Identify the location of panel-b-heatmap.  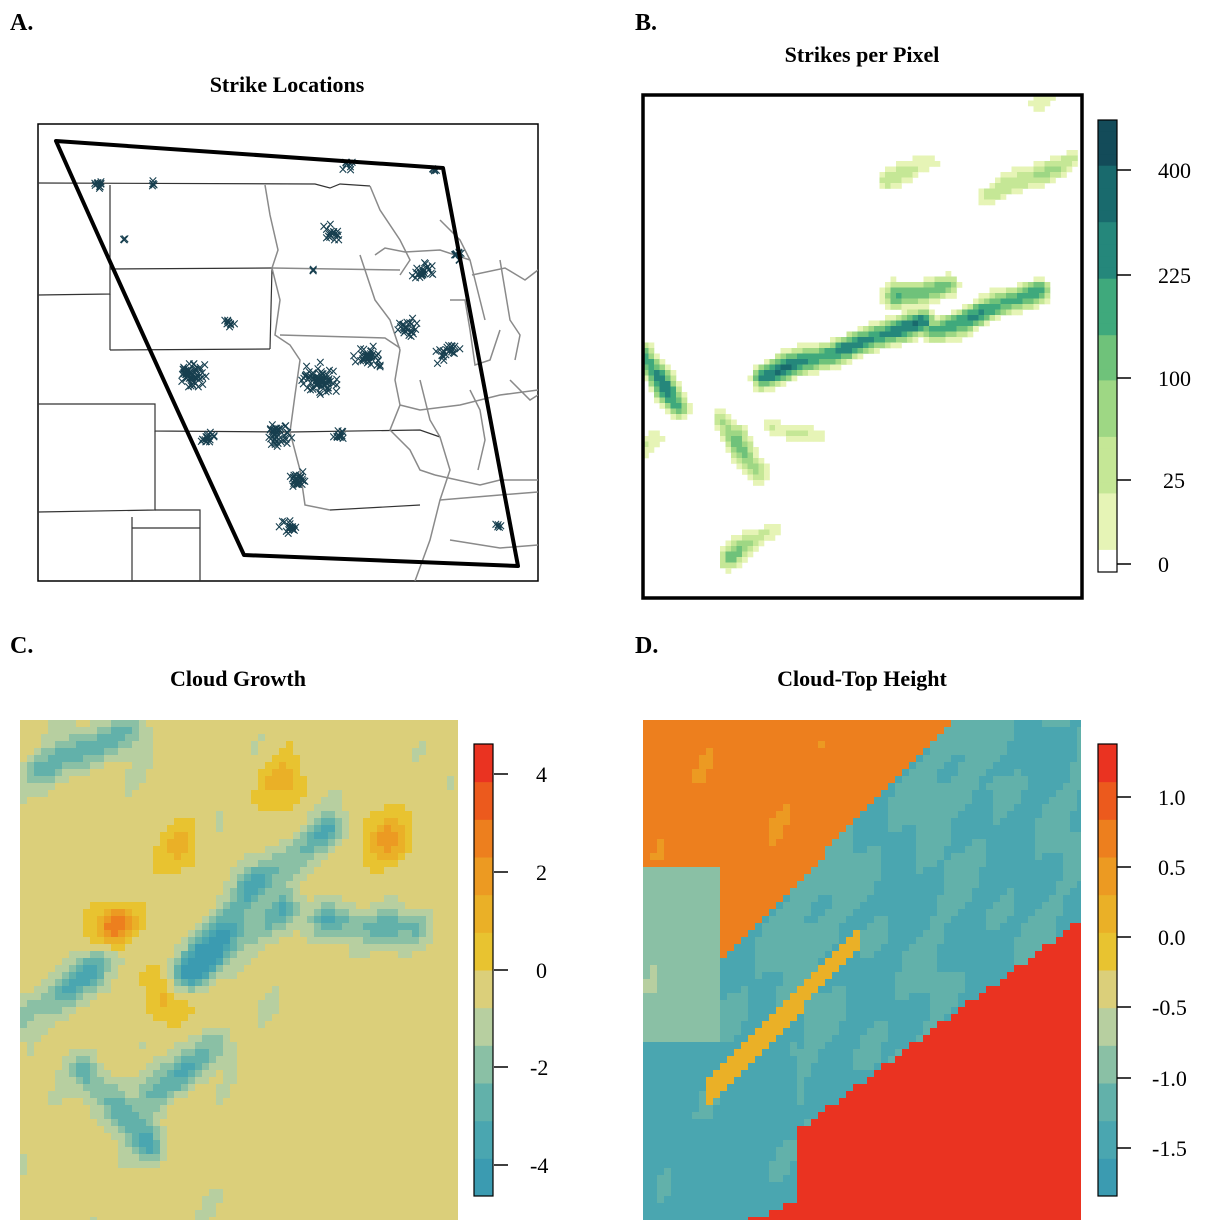
(860, 334).